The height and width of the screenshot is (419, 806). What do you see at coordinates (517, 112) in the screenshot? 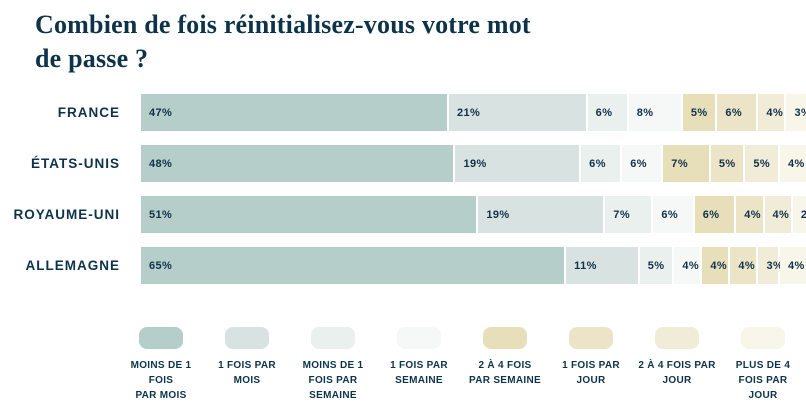
I see `bar-segment: 21%` at bounding box center [517, 112].